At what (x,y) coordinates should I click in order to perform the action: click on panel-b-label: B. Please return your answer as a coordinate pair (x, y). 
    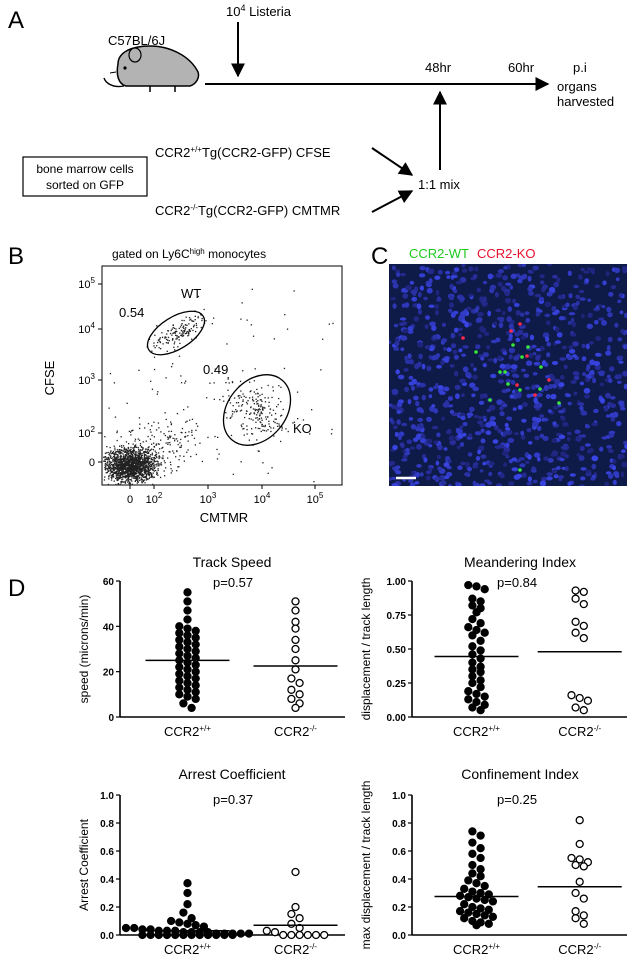
    Looking at the image, I should click on (16, 256).